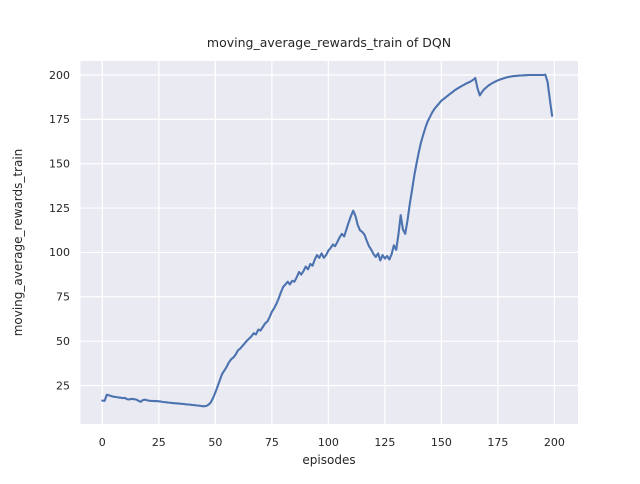 The height and width of the screenshot is (484, 640). What do you see at coordinates (63, 385) in the screenshot?
I see `y-tick-label: 25` at bounding box center [63, 385].